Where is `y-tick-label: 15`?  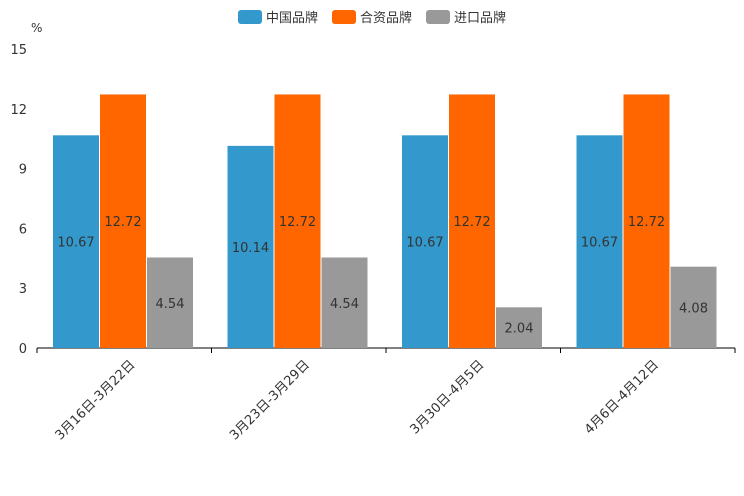 y-tick-label: 15 is located at coordinates (18, 50).